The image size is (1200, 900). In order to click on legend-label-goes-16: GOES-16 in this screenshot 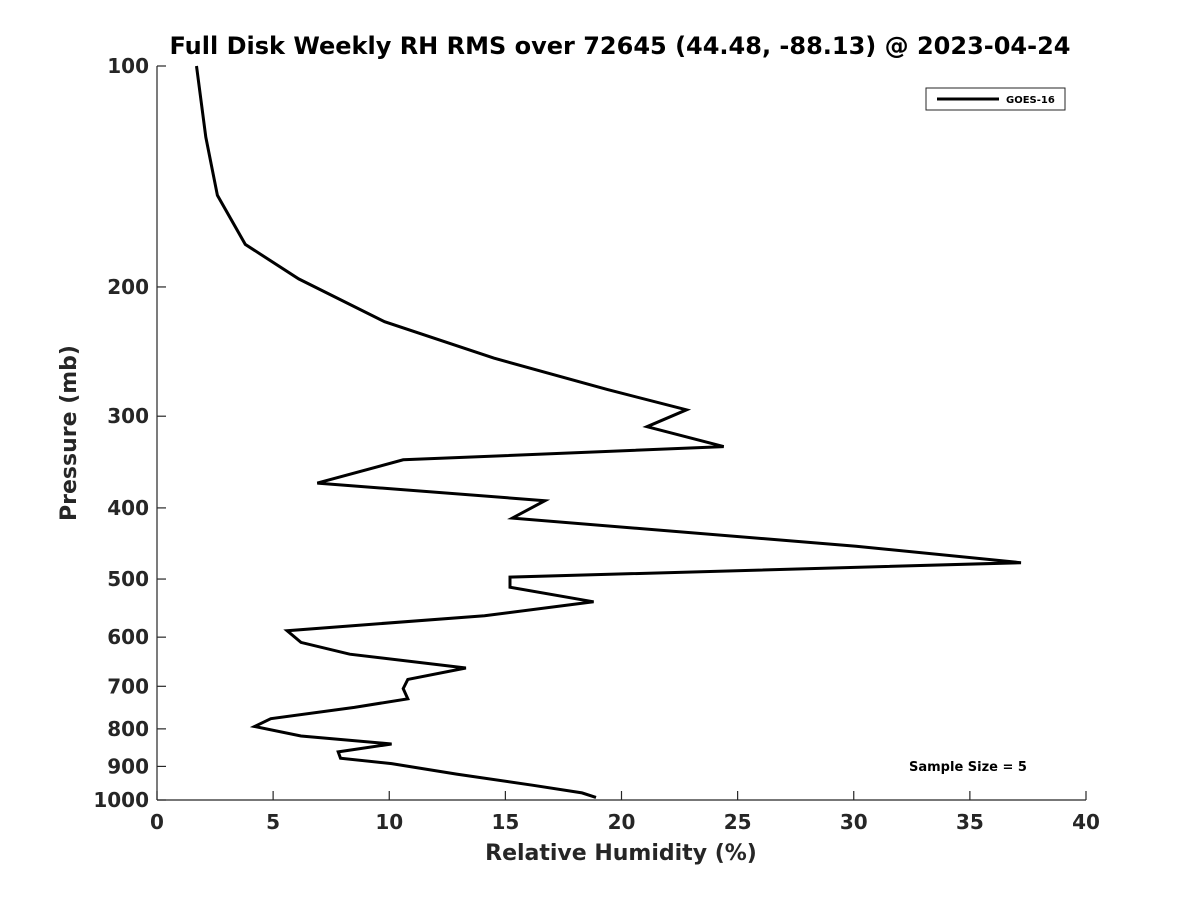, I will do `click(1030, 100)`.